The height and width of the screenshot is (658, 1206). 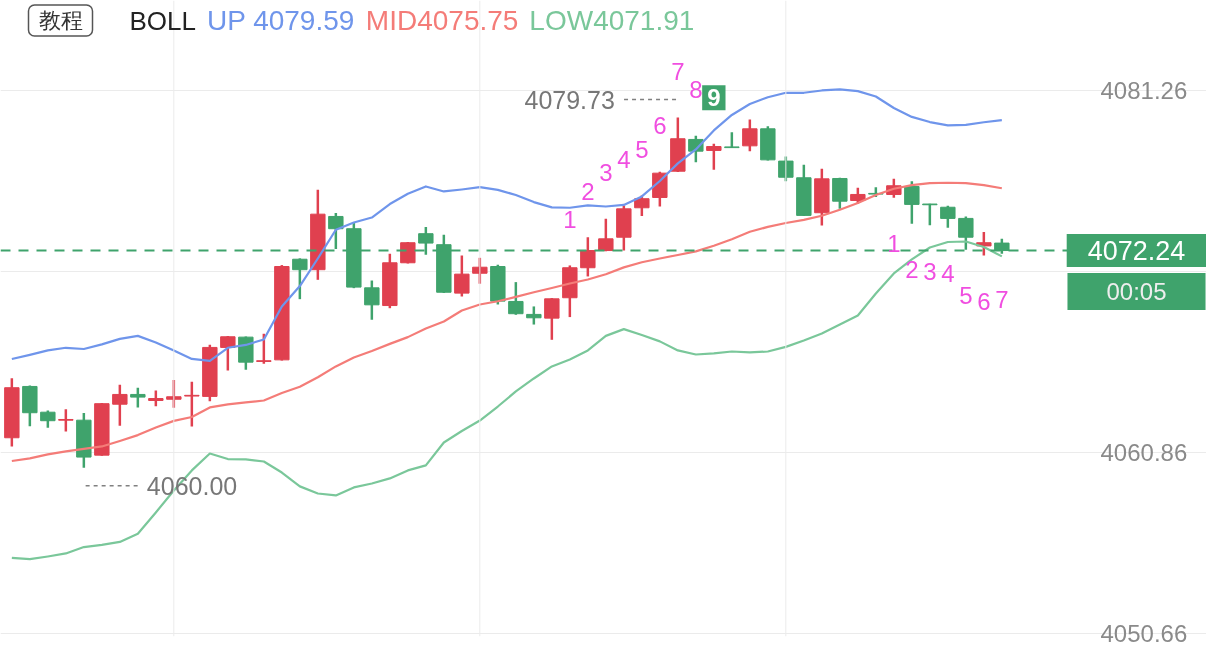 What do you see at coordinates (162, 20) in the screenshot?
I see `legend-title: BOLL` at bounding box center [162, 20].